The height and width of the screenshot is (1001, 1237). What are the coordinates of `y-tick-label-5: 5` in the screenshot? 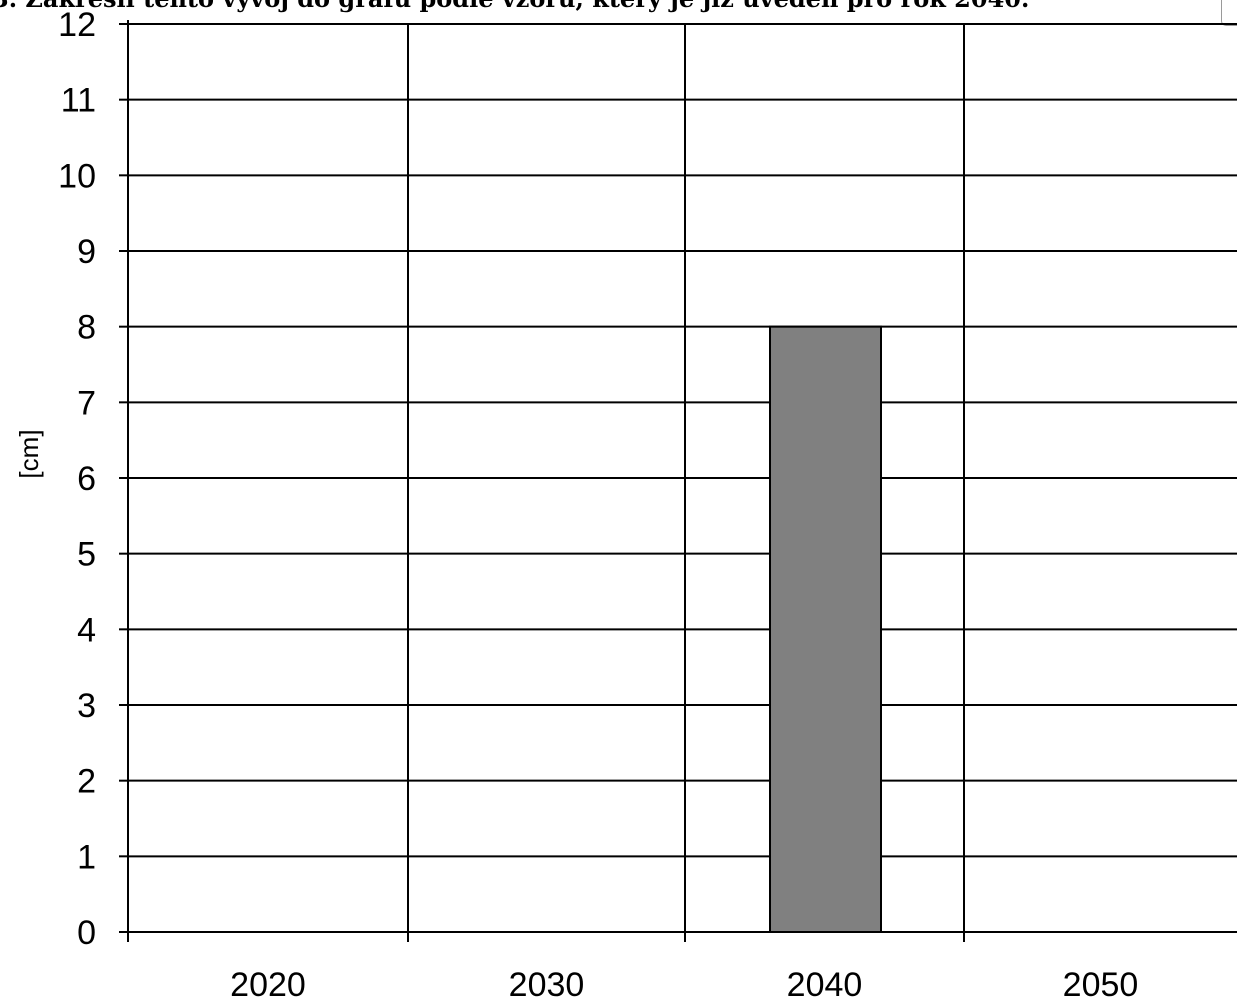 It's located at (86, 555).